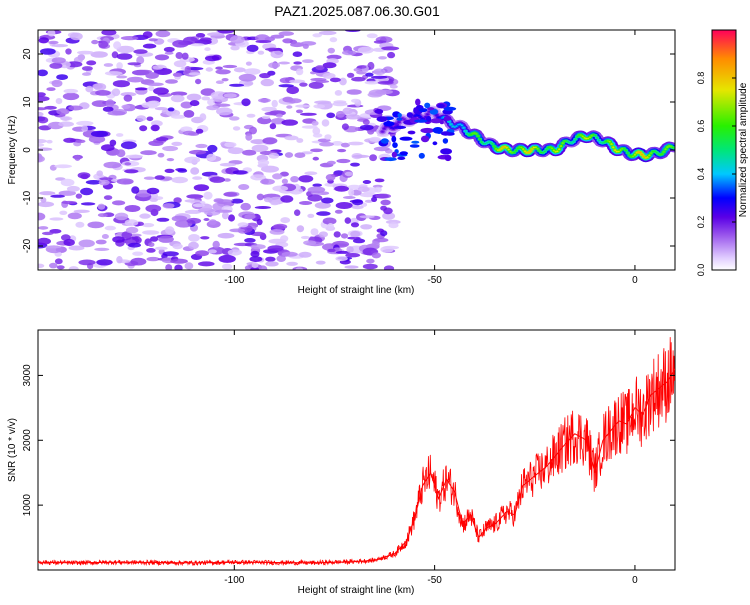  Describe the element at coordinates (701, 126) in the screenshot. I see `colorbar-tick-label: 0.6` at that location.